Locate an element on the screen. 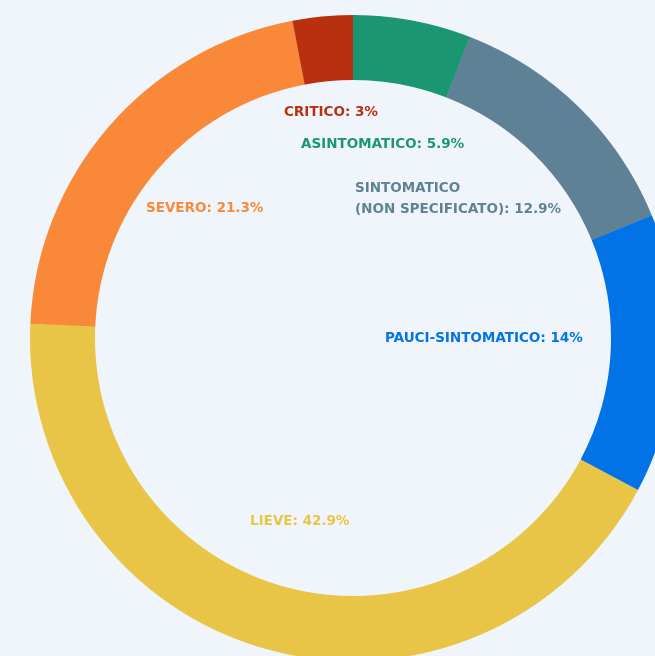  slice-label: PAUCI-SINTOMATICO: 14% is located at coordinates (484, 338).